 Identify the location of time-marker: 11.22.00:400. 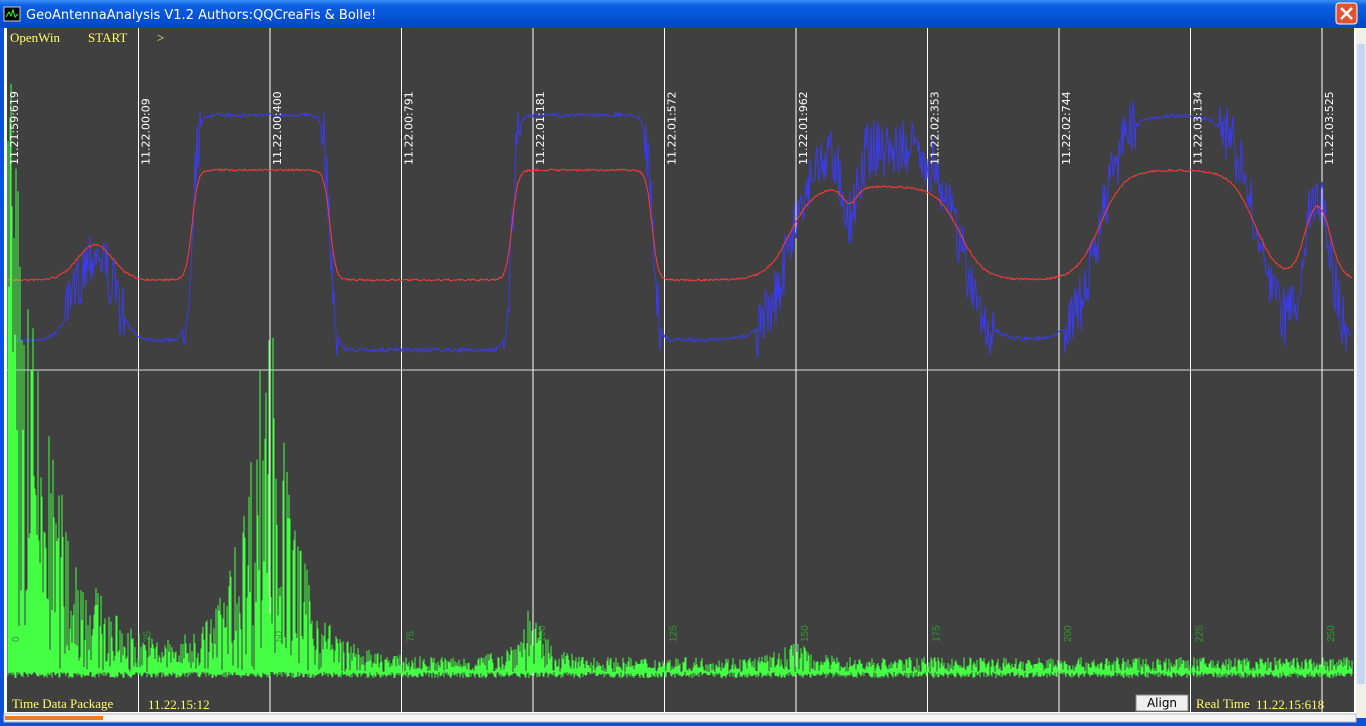
(277, 128).